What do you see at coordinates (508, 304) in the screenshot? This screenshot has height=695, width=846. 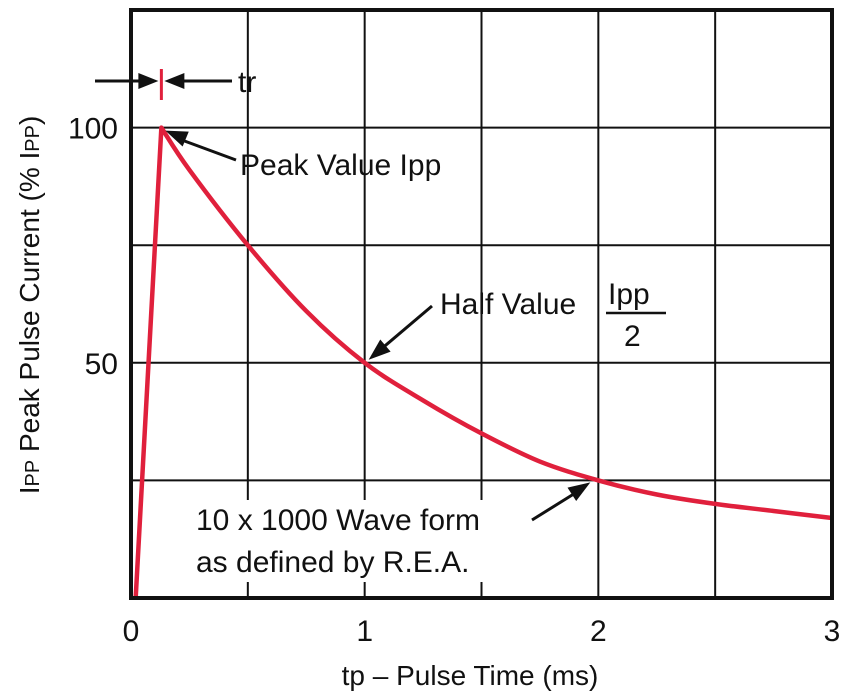 I see `half-label: Half Value` at bounding box center [508, 304].